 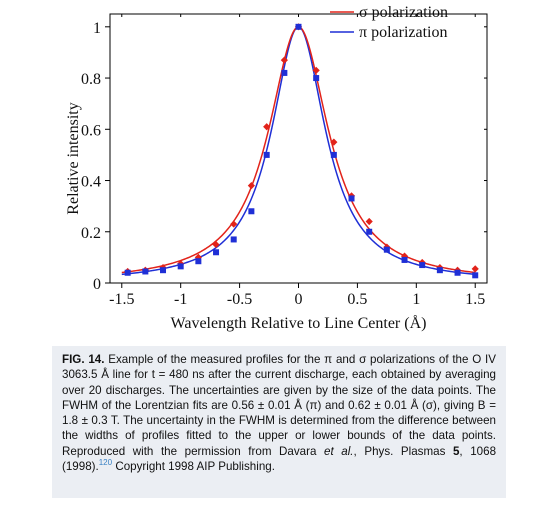 What do you see at coordinates (91, 130) in the screenshot?
I see `y-tick-label: 0.6` at bounding box center [91, 130].